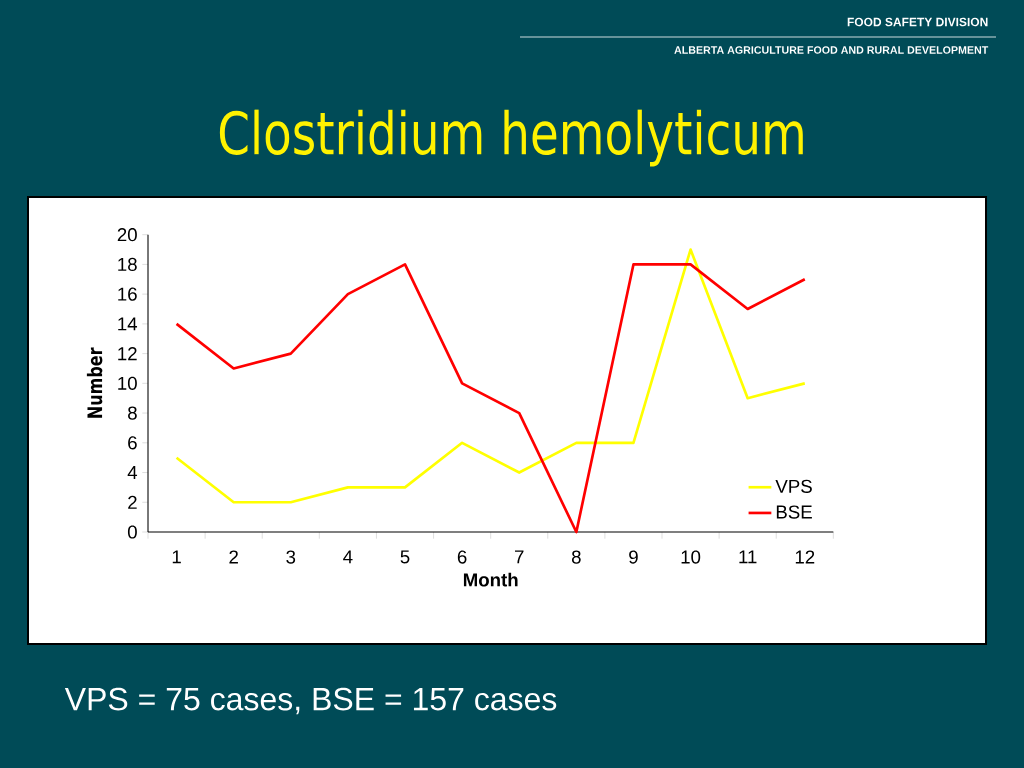  What do you see at coordinates (348, 557) in the screenshot?
I see `x-tick-label: 4` at bounding box center [348, 557].